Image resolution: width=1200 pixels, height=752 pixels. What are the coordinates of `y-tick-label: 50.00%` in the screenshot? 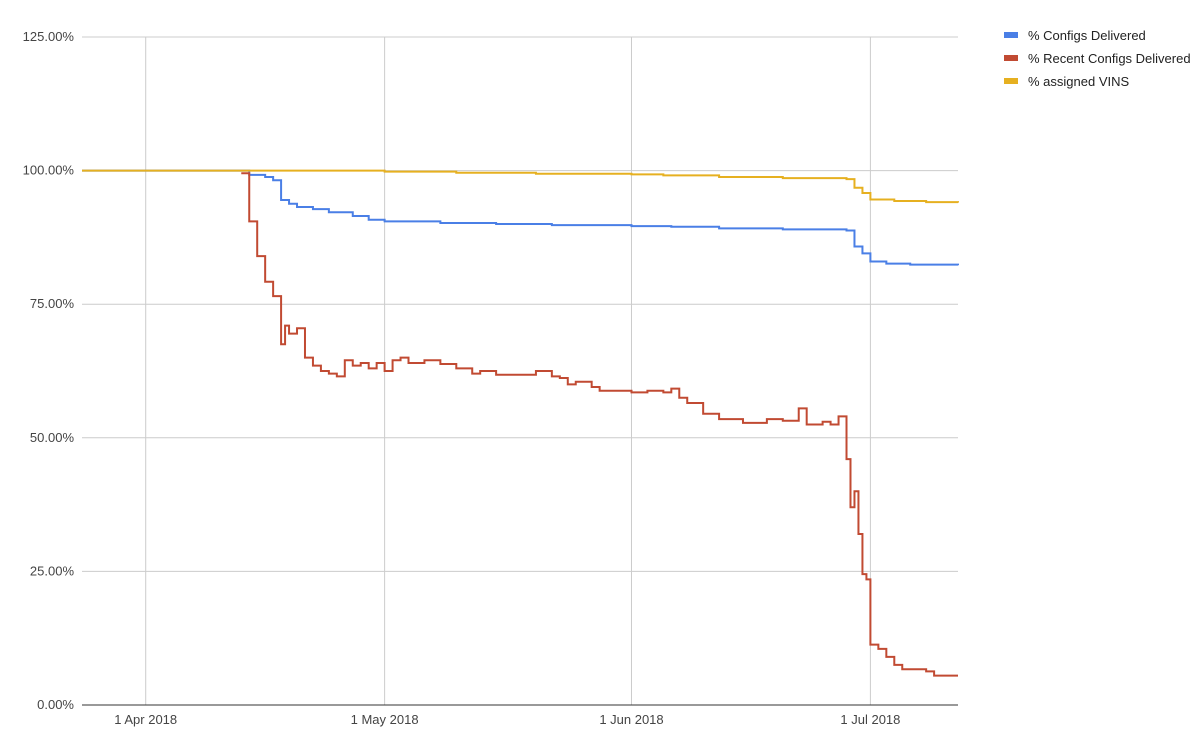 It's located at (52, 437).